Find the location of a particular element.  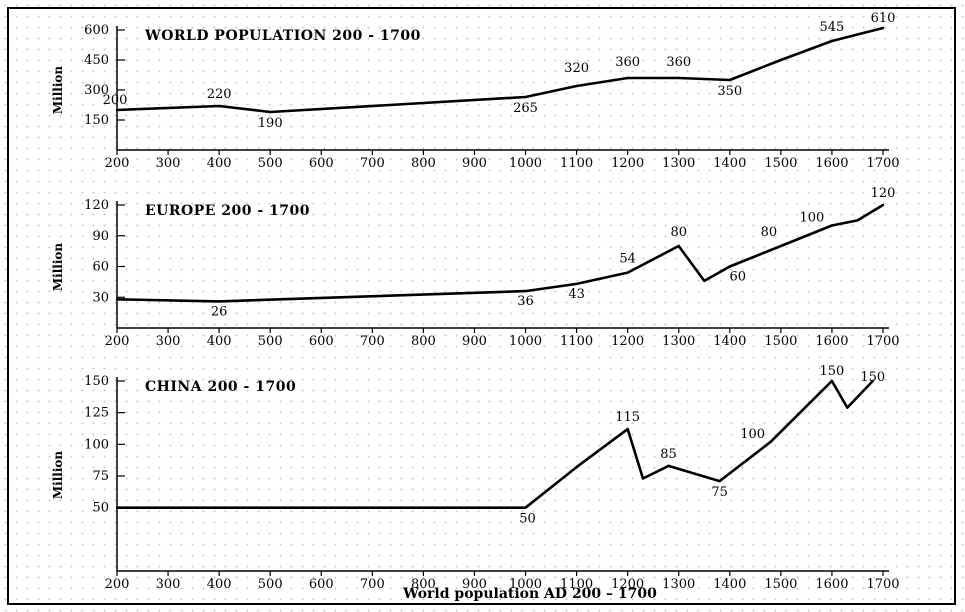

data-label: 80 is located at coordinates (678, 232).